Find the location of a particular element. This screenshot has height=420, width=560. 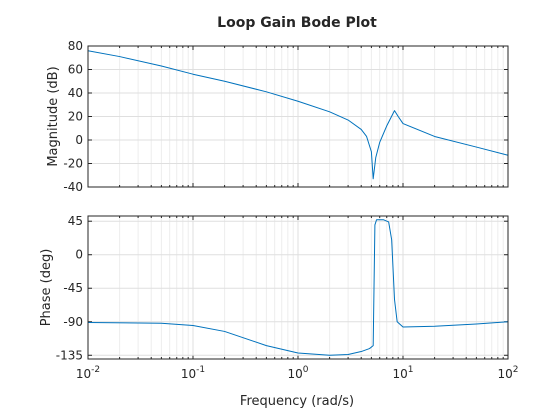

magnitude-y-tick-label: 40 is located at coordinates (75, 93).